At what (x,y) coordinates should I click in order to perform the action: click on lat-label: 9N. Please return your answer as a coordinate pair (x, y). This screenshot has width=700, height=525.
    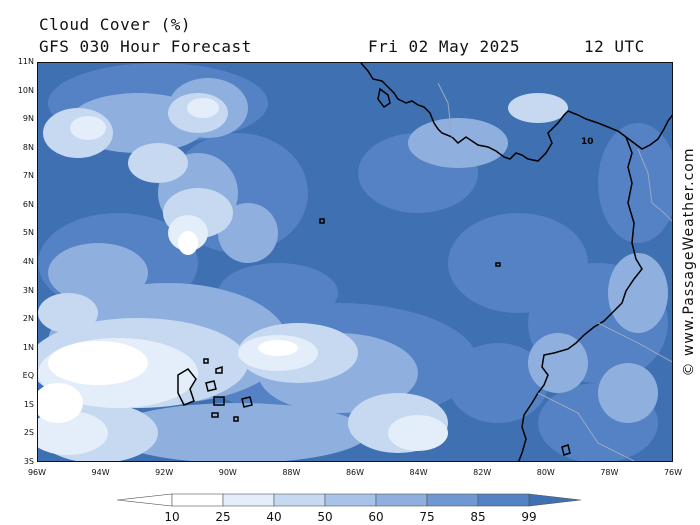
    Looking at the image, I should click on (28, 119).